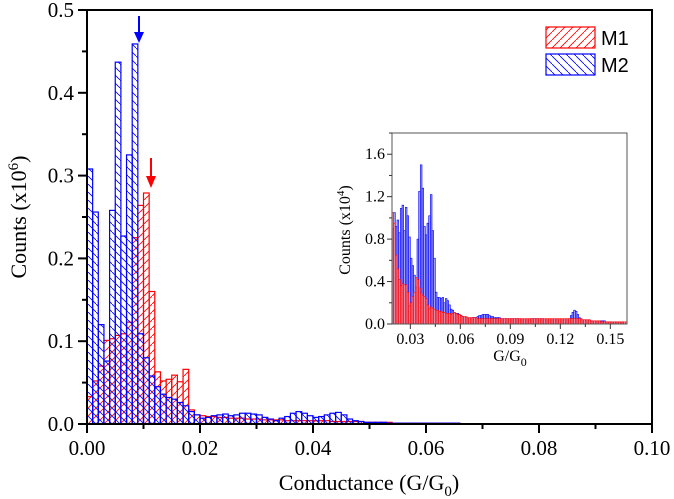 Image resolution: width=674 pixels, height=499 pixels. Describe the element at coordinates (570, 64) in the screenshot. I see `legend-swatch-m2` at that location.